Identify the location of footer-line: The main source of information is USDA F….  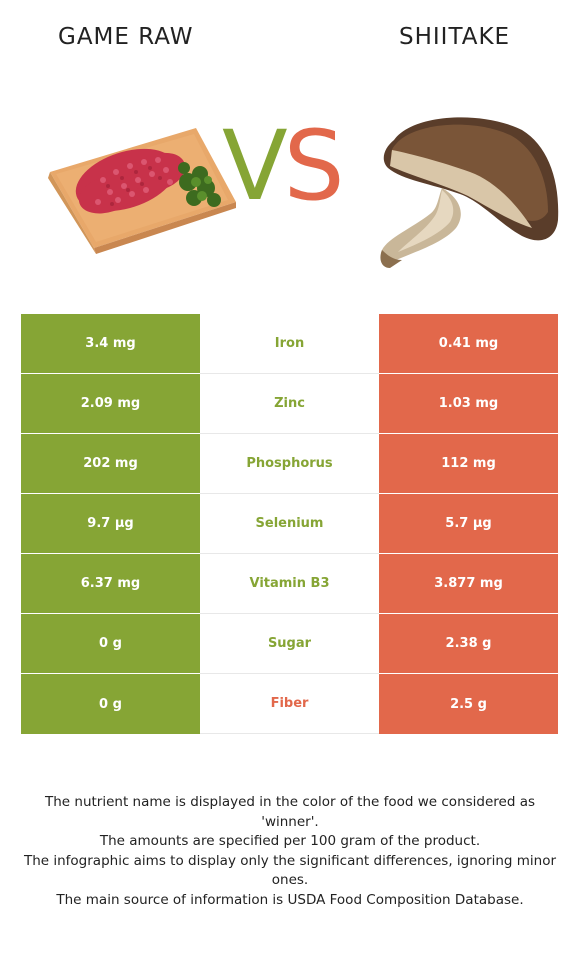
(290, 899).